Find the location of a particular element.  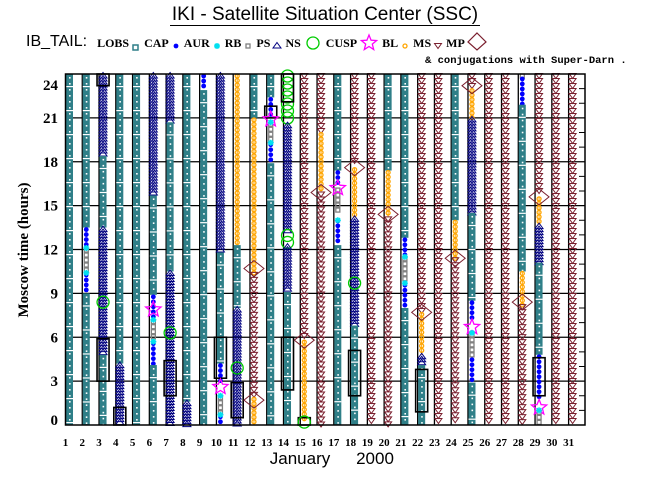

ns-marker is located at coordinates (354, 283).